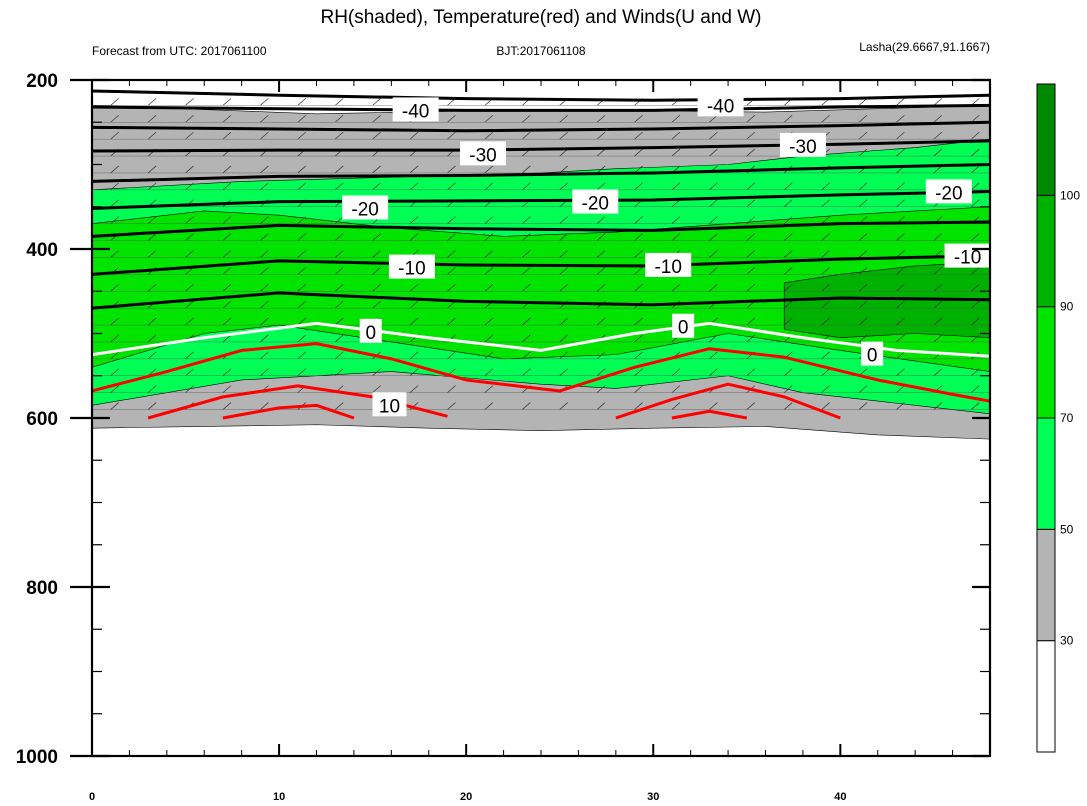  What do you see at coordinates (1058, 418) in the screenshot?
I see `rh-colorbar: 30 50 70 90 100` at bounding box center [1058, 418].